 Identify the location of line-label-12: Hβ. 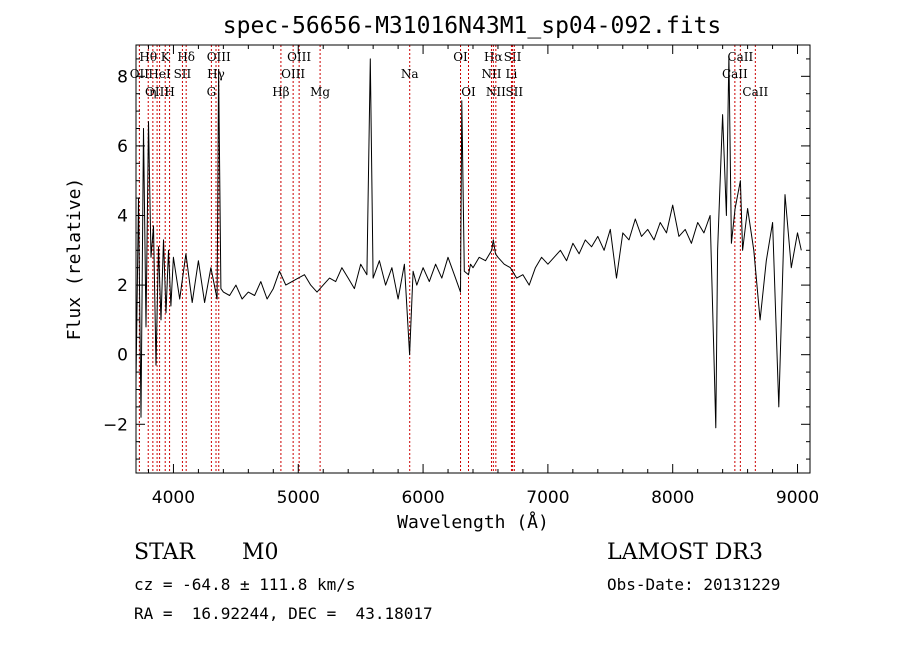
(280, 92).